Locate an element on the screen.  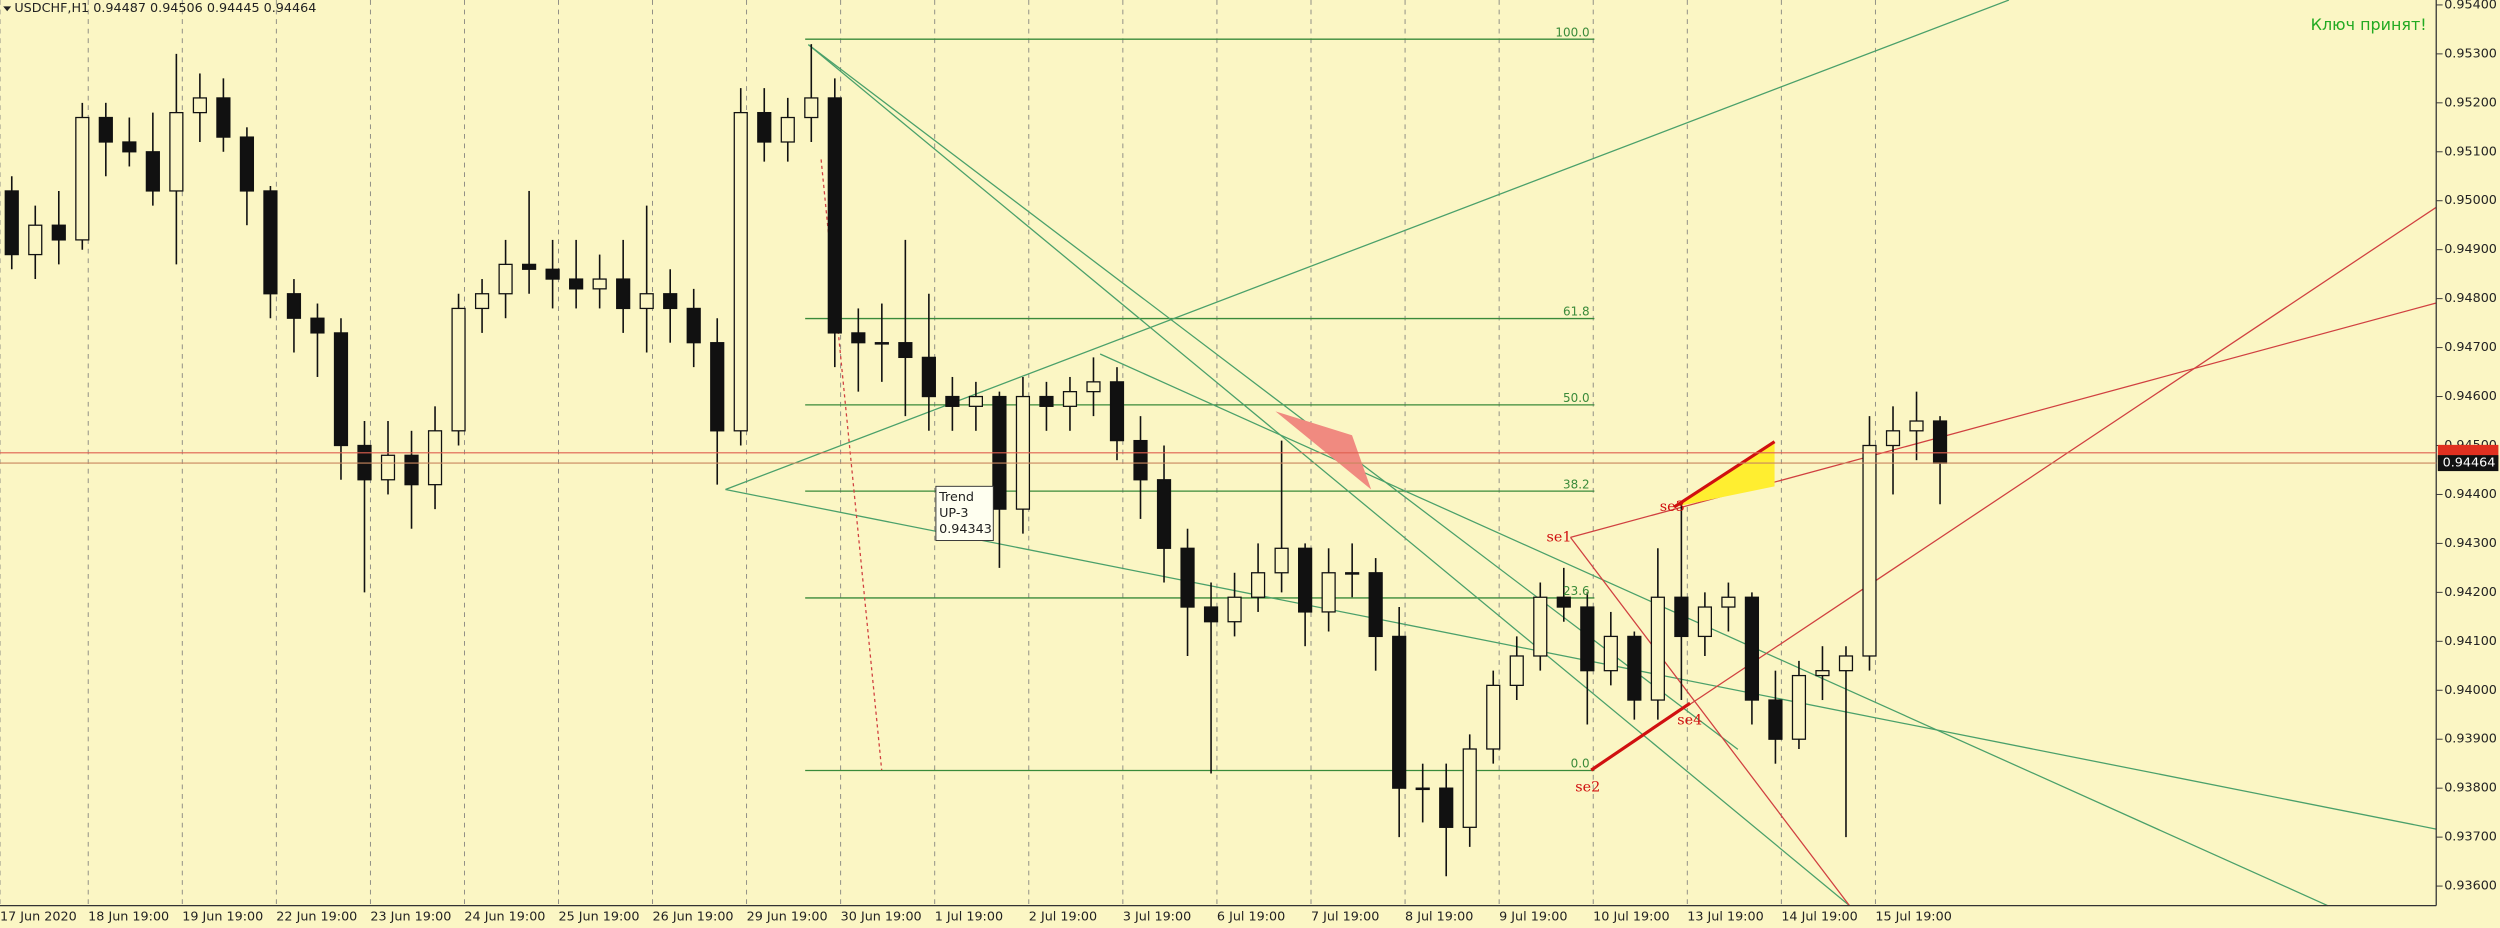
point-label: se3 is located at coordinates (1672, 507).